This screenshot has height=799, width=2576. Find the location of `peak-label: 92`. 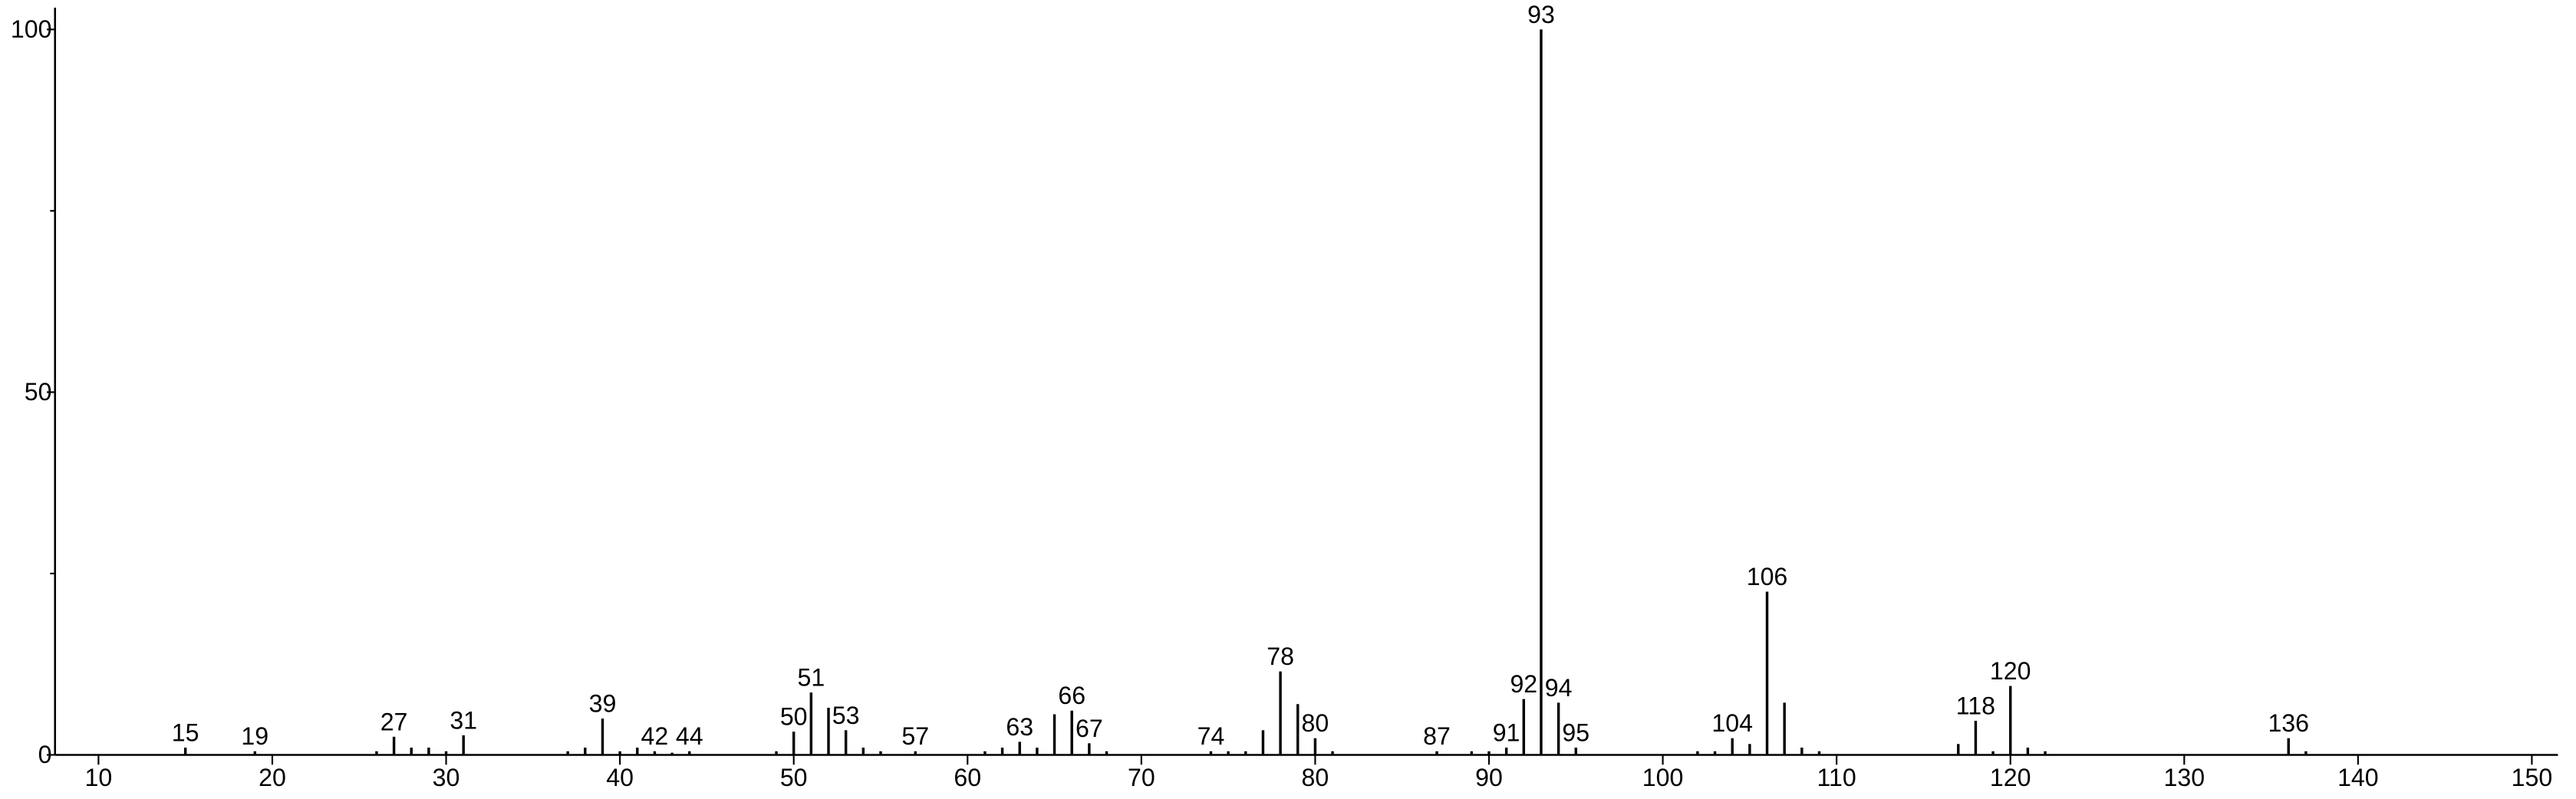

peak-label: 92 is located at coordinates (1523, 684).